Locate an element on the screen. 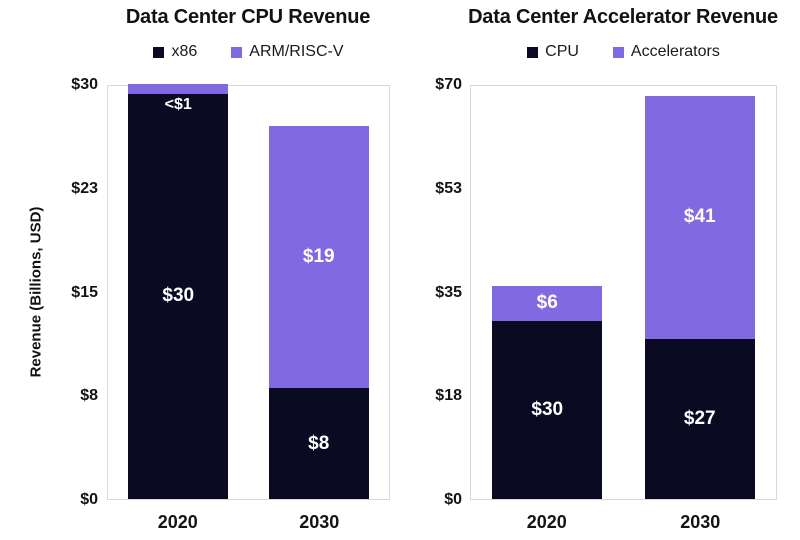  bar-segment-CPU: $30 is located at coordinates (547, 410).